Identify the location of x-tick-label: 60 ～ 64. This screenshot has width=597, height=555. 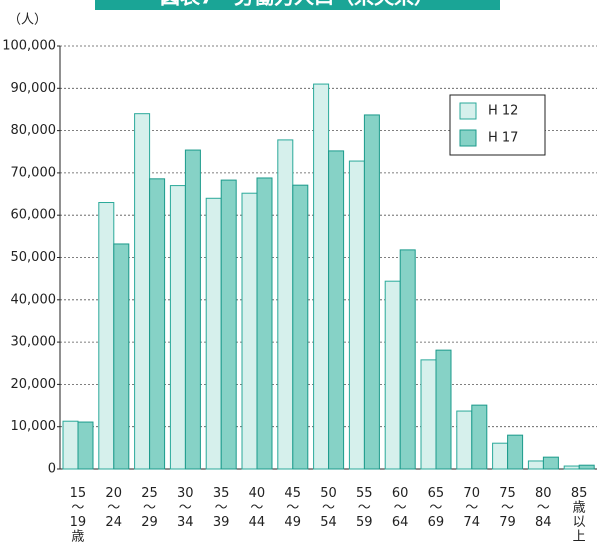
(400, 508).